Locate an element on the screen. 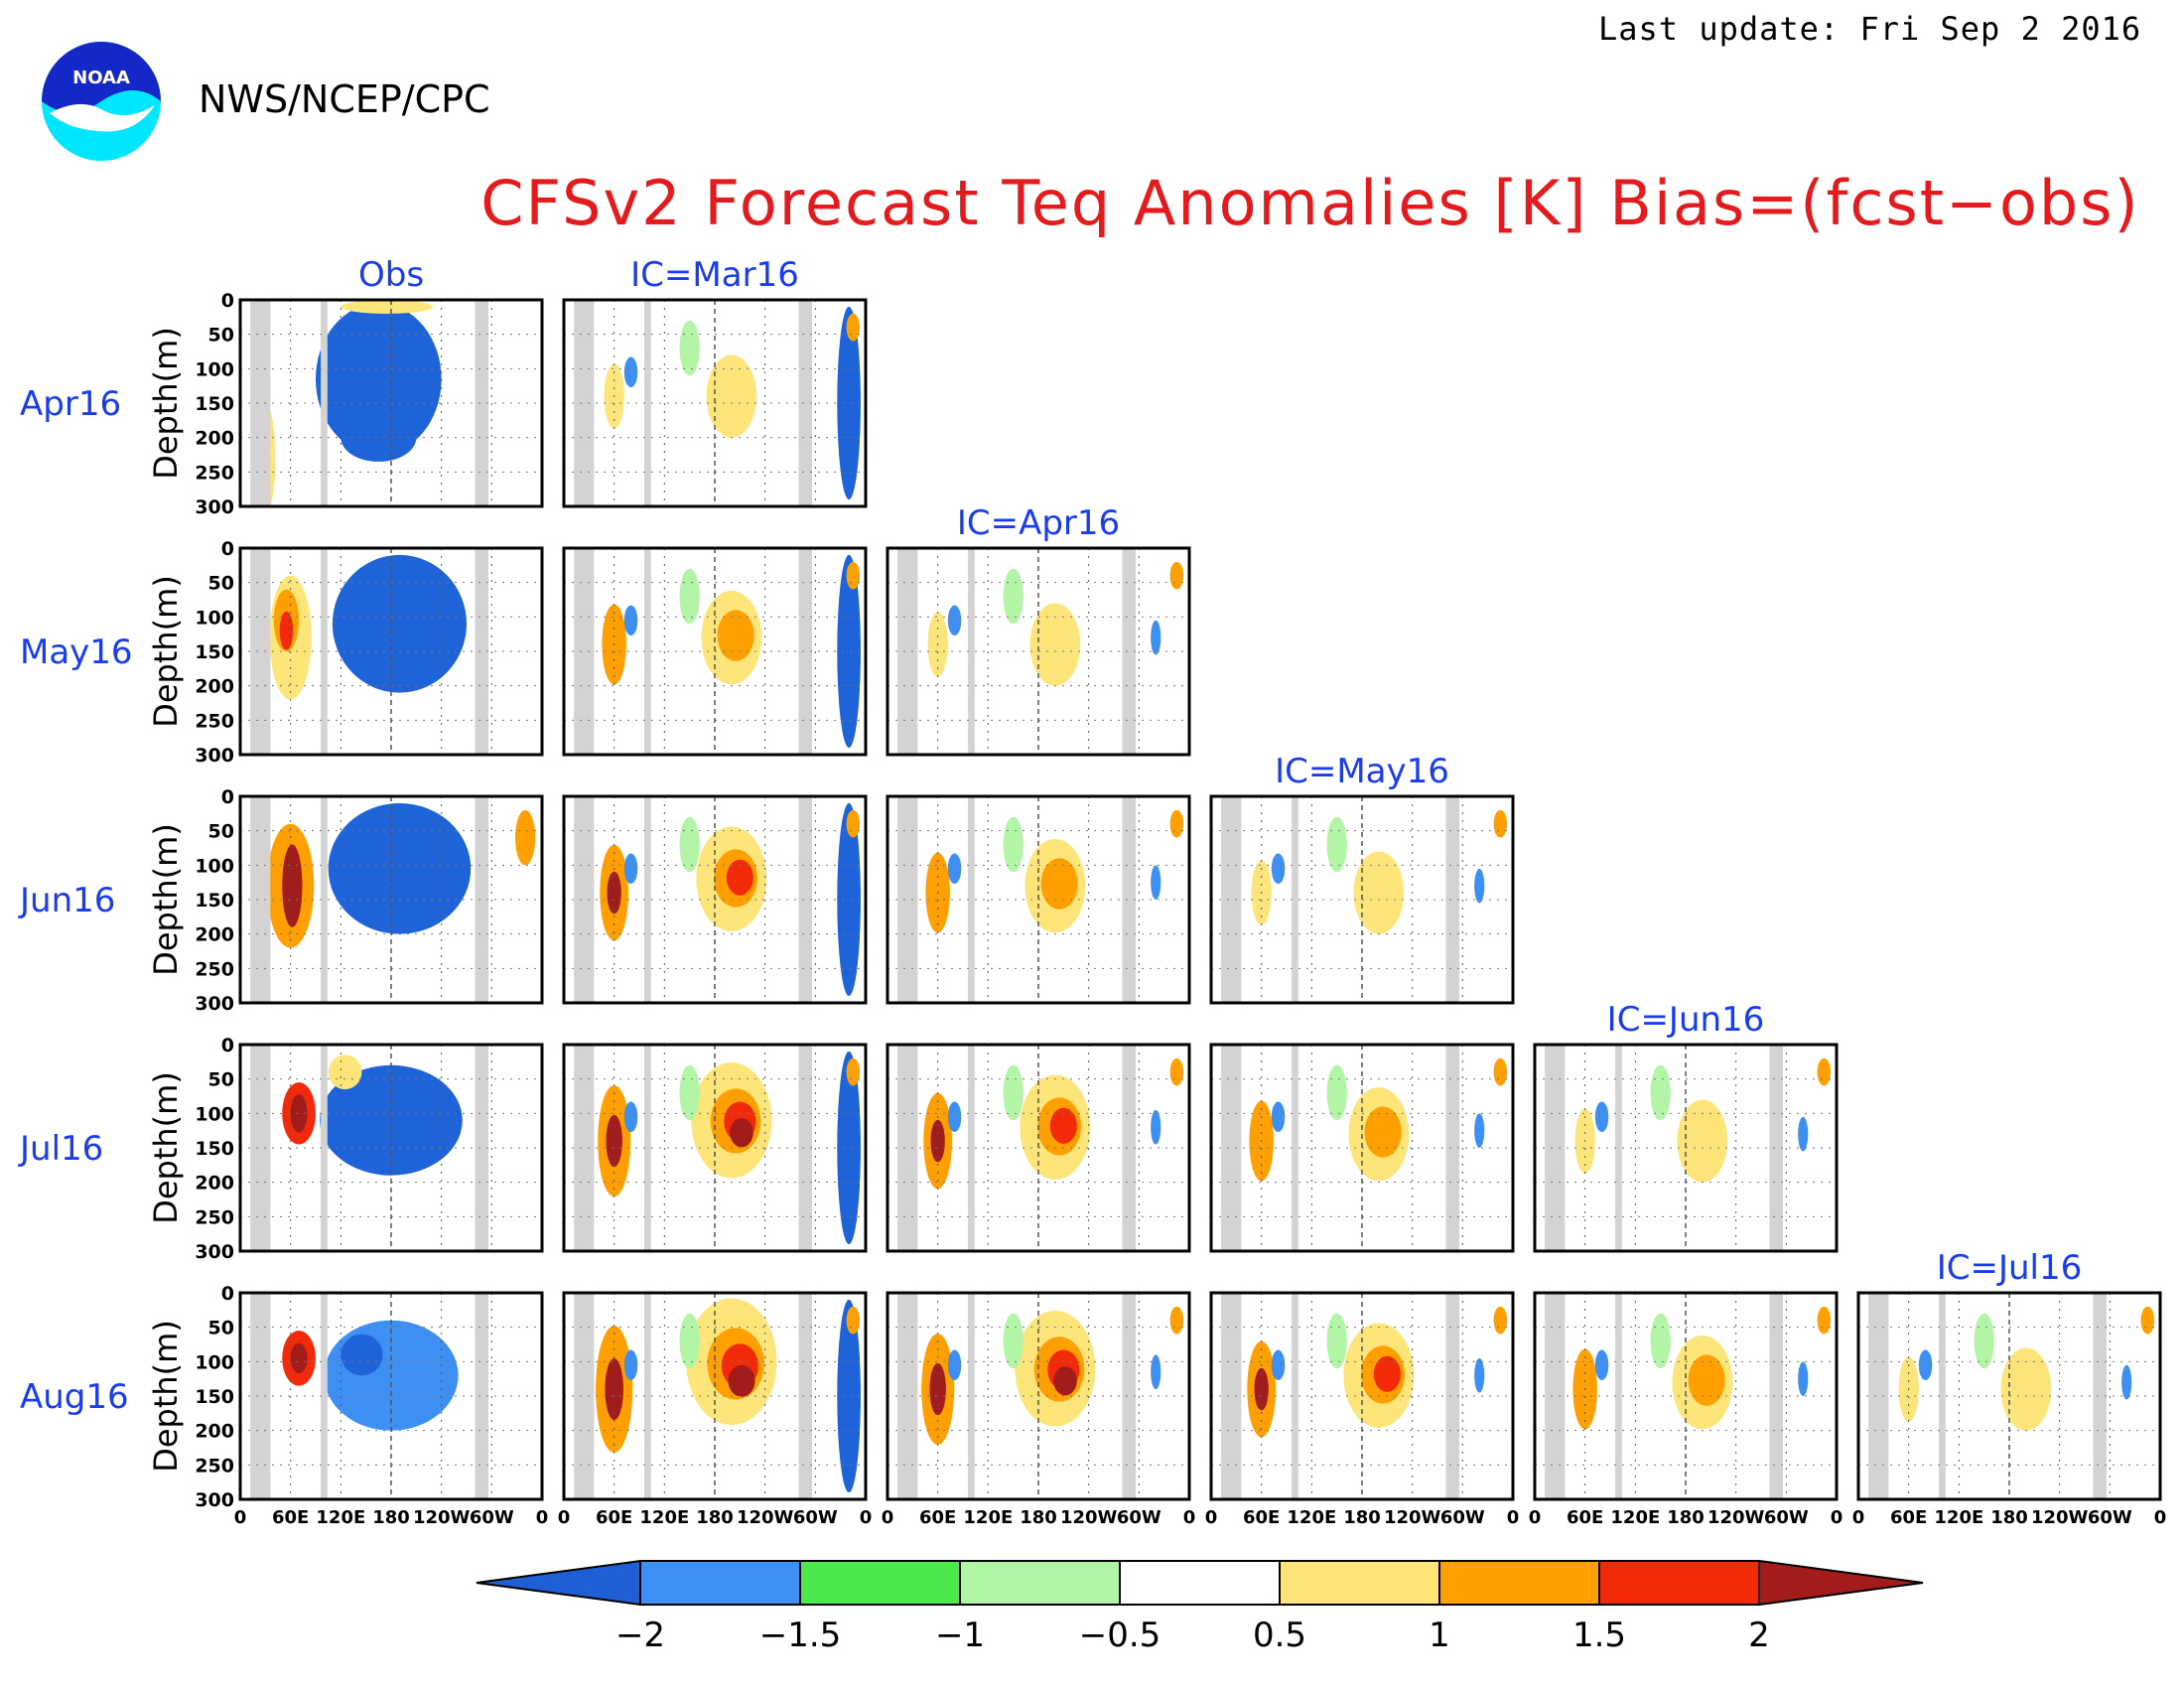 This screenshot has width=2184, height=1688. colorbar-label: −0.5 is located at coordinates (1120, 1635).